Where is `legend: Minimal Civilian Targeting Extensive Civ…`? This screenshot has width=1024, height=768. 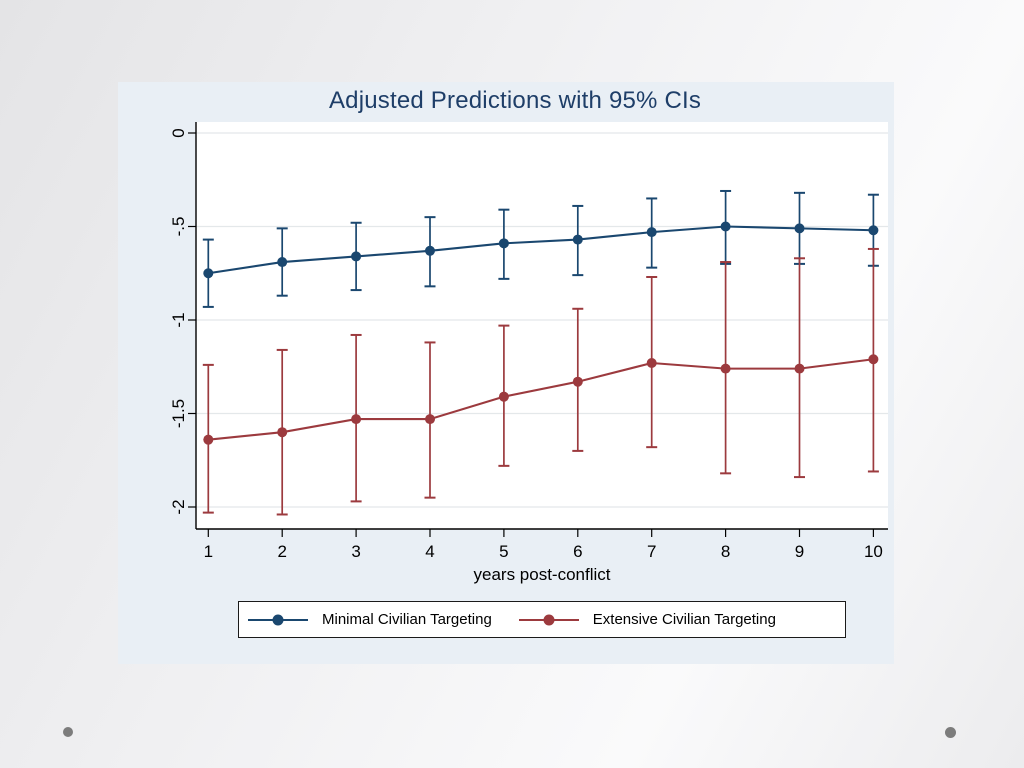 legend: Minimal Civilian Targeting Extensive Civ… is located at coordinates (542, 619).